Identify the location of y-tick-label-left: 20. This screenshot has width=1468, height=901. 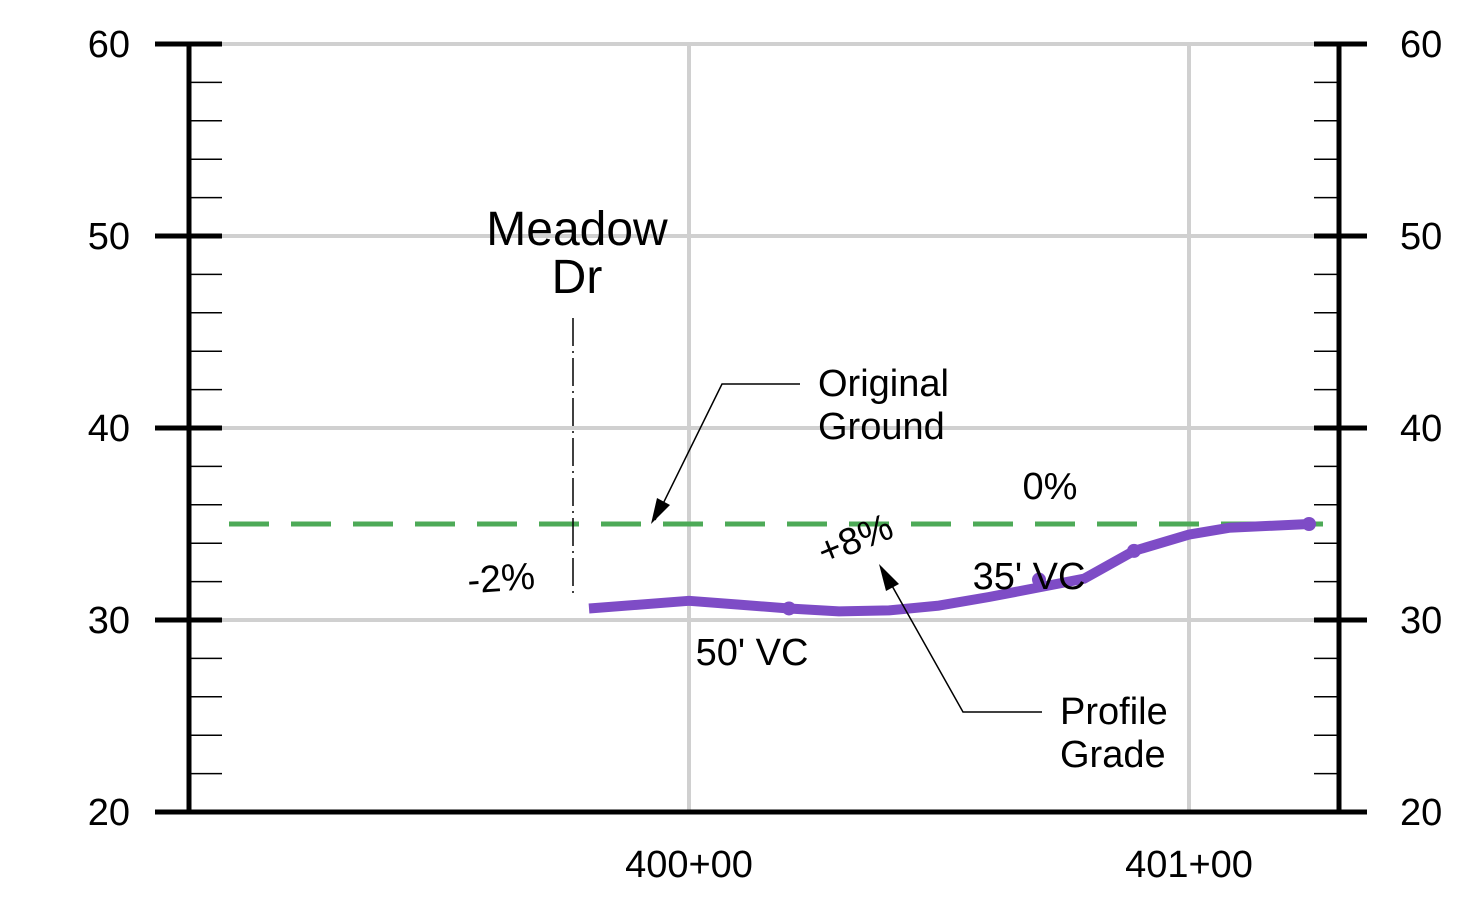
(109, 813).